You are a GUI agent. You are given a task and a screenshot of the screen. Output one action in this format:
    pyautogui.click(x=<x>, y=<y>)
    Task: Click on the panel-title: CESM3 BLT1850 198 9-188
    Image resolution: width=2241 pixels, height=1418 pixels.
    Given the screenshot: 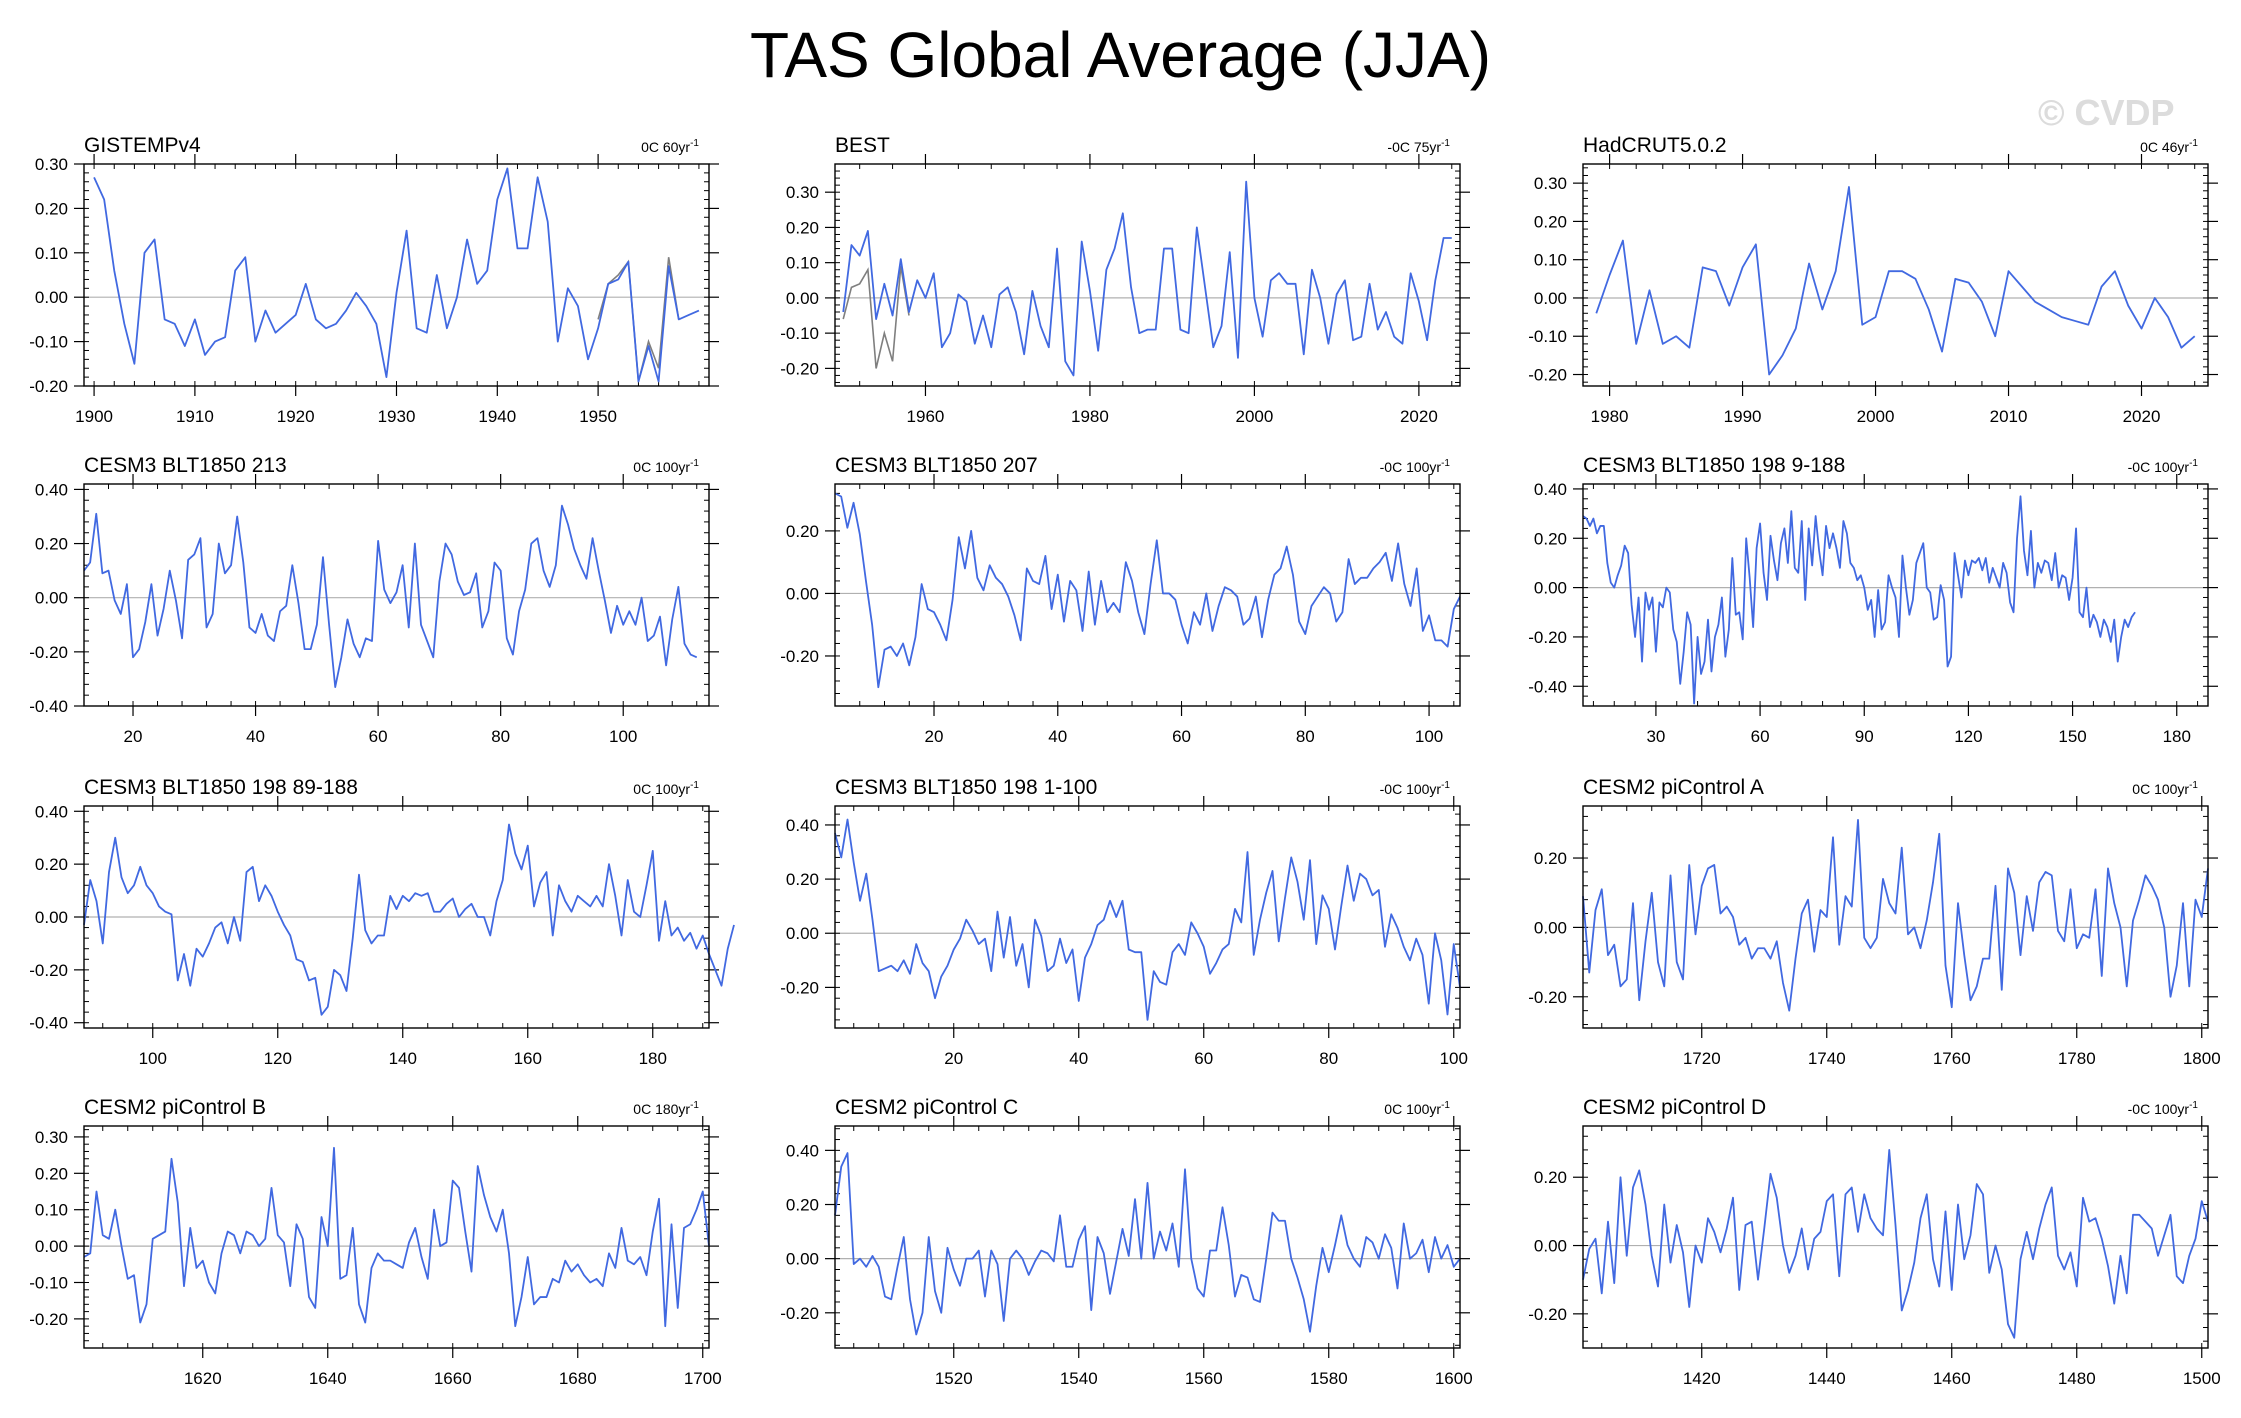 What is the action you would take?
    pyautogui.click(x=1714, y=465)
    